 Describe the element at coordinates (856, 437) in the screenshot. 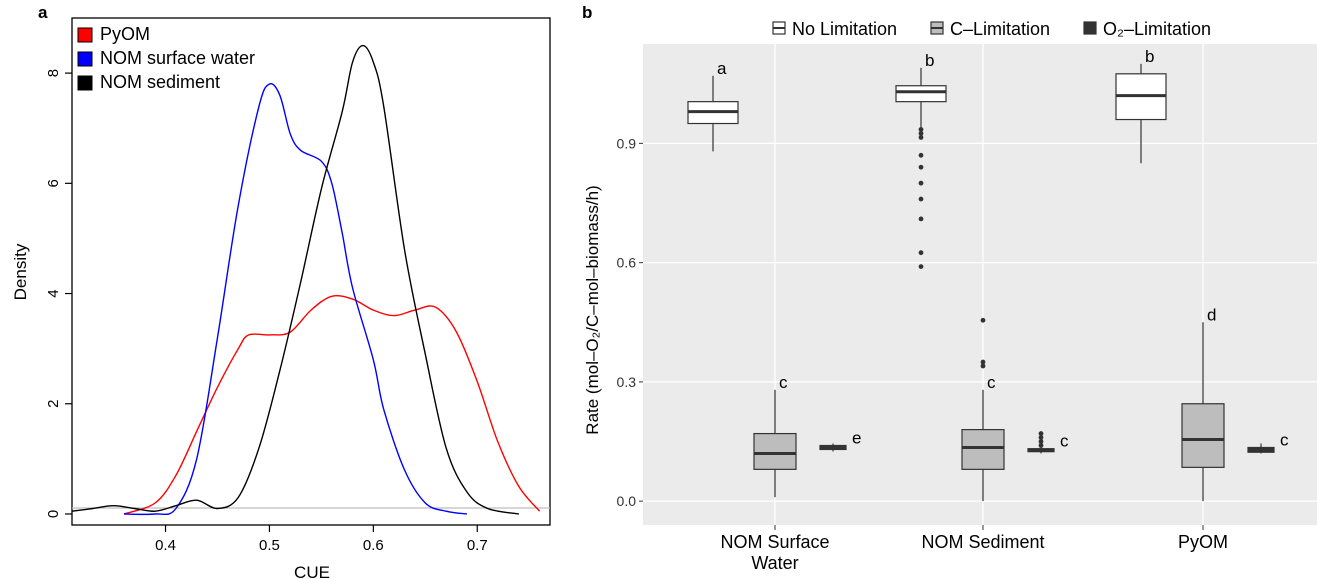

I see `box-o-limitation-nom-surface-water-significance-letter: e` at that location.